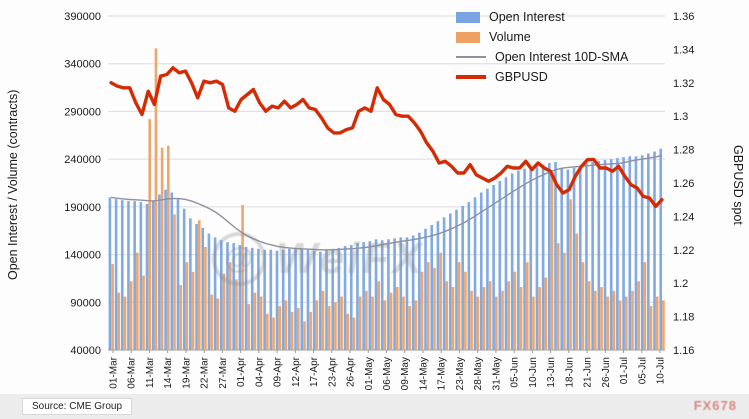 This screenshot has width=749, height=419. What do you see at coordinates (82, 17) in the screenshot?
I see `left-axis-tick-label: 390000` at bounding box center [82, 17].